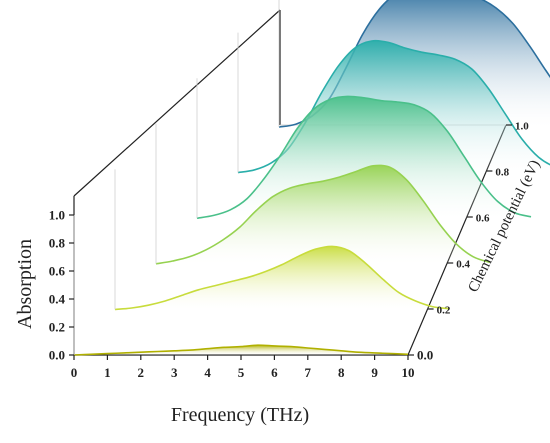 This screenshot has height=443, width=550. What do you see at coordinates (57, 299) in the screenshot?
I see `y-tick-label: 0.4` at bounding box center [57, 299].